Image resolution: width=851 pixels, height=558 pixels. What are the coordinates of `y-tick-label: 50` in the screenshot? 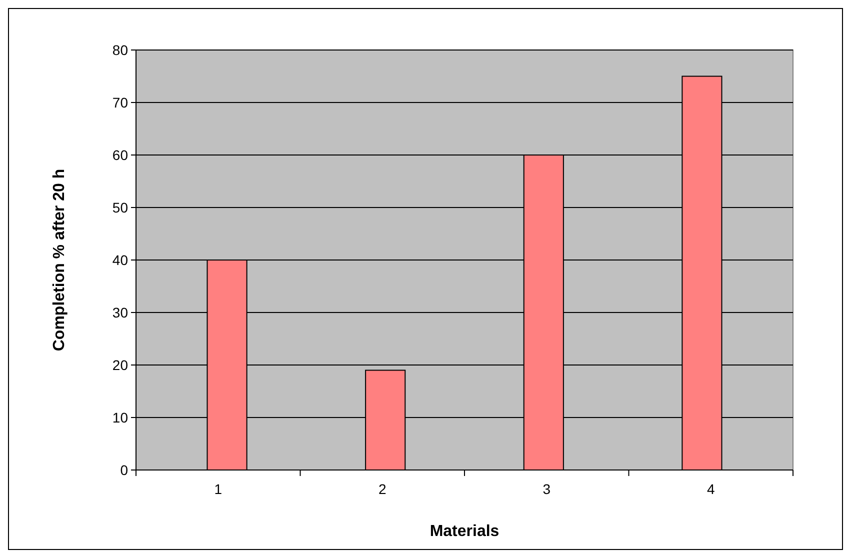 It's located at (120, 207).